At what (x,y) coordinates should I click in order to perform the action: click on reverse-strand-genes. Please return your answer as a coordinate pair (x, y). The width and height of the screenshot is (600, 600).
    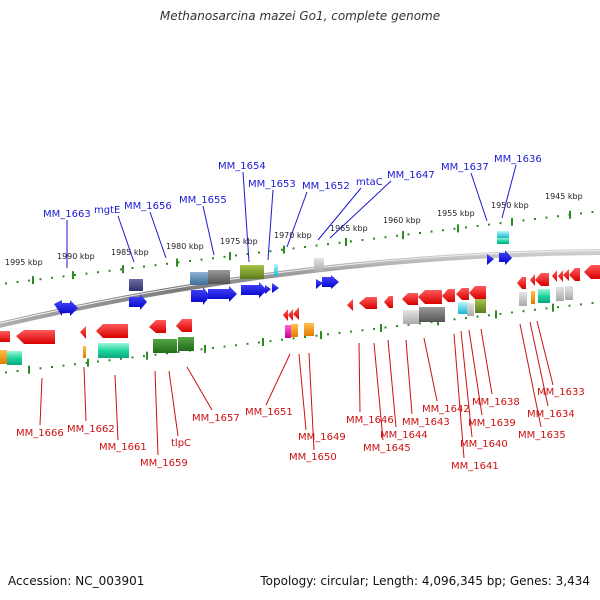
    Looking at the image, I should click on (300, 304).